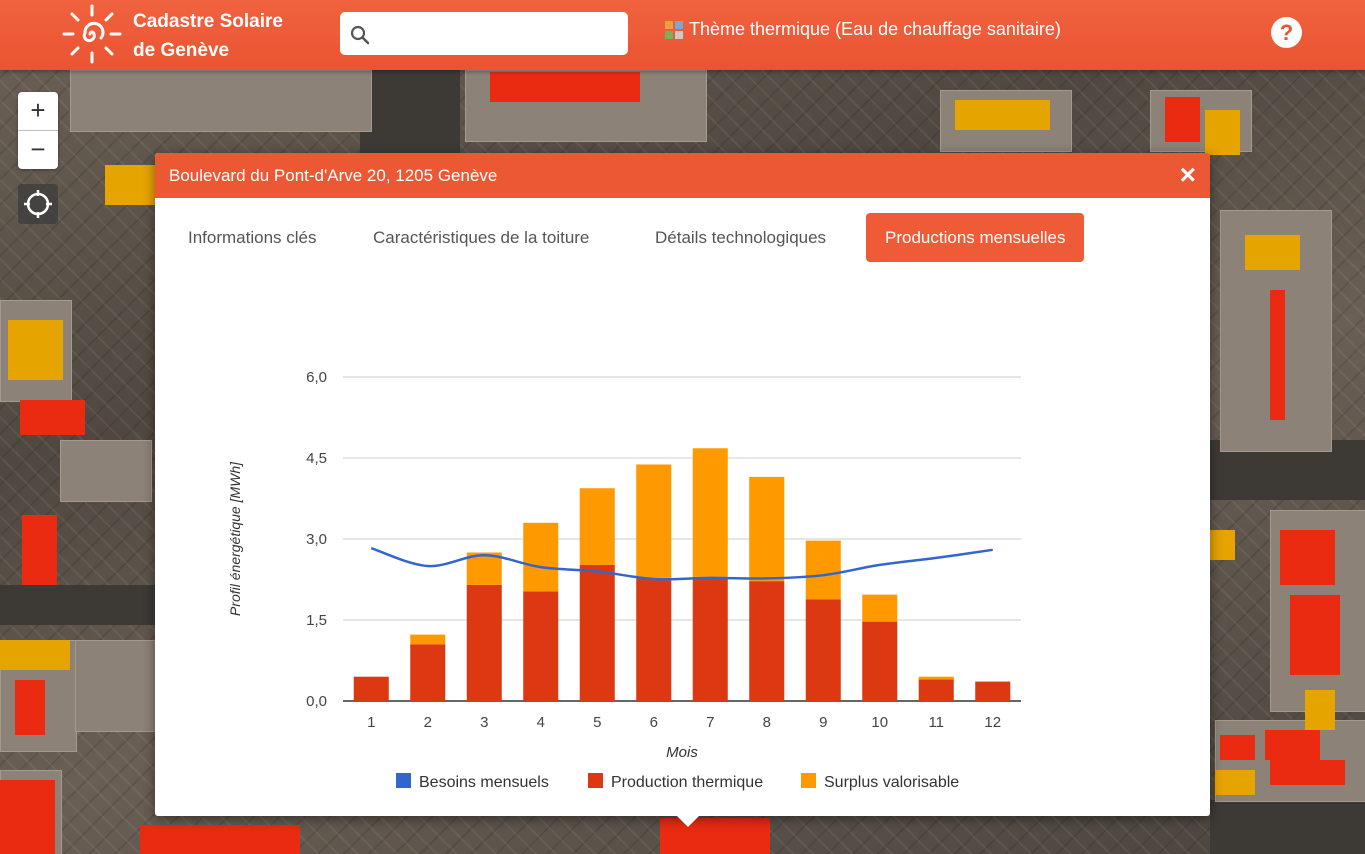 This screenshot has height=854, width=1365. Describe the element at coordinates (1187, 174) in the screenshot. I see `close-button: ×` at that location.